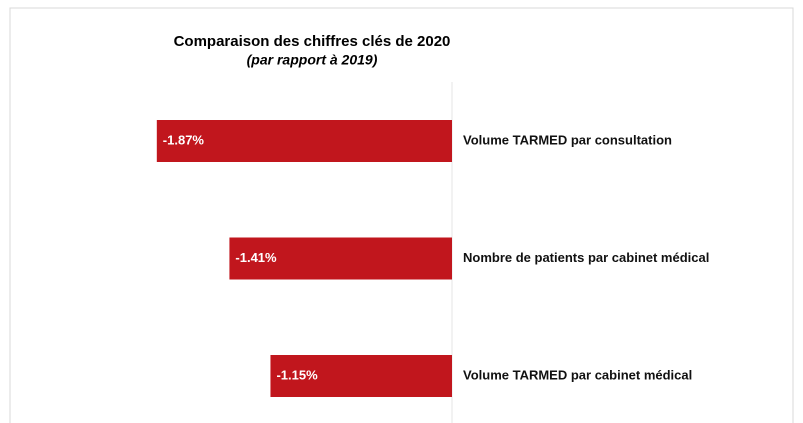 Image resolution: width=803 pixels, height=423 pixels. What do you see at coordinates (256, 257) in the screenshot?
I see `value-label: -1.41%` at bounding box center [256, 257].